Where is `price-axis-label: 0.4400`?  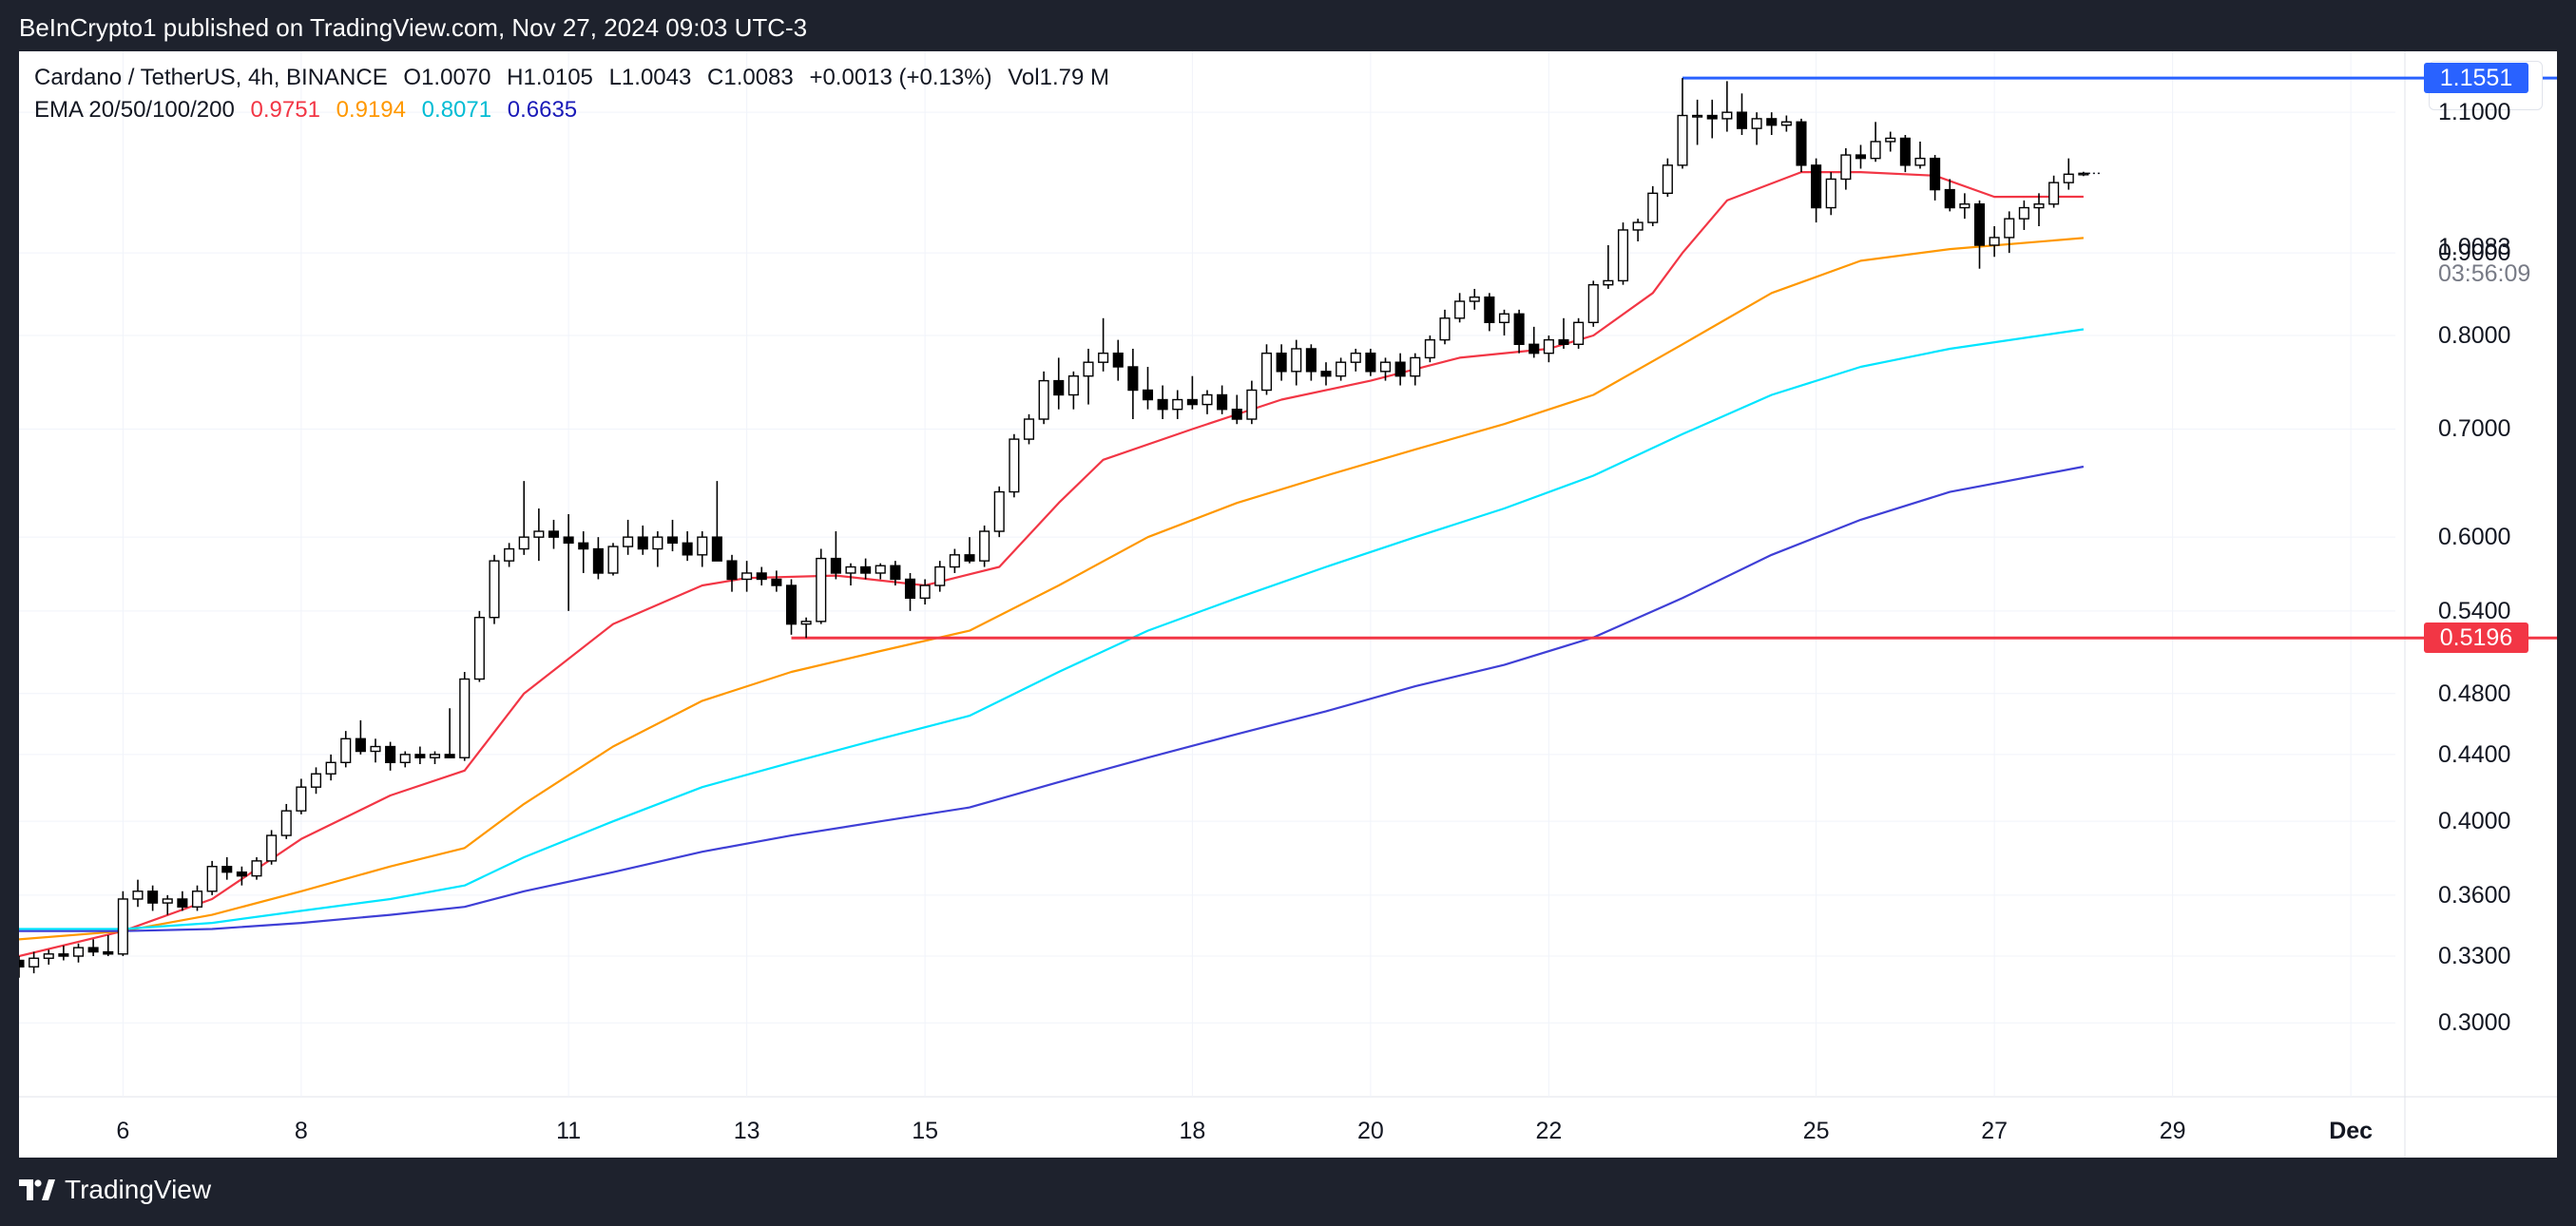 price-axis-label: 0.4400 is located at coordinates (2475, 754).